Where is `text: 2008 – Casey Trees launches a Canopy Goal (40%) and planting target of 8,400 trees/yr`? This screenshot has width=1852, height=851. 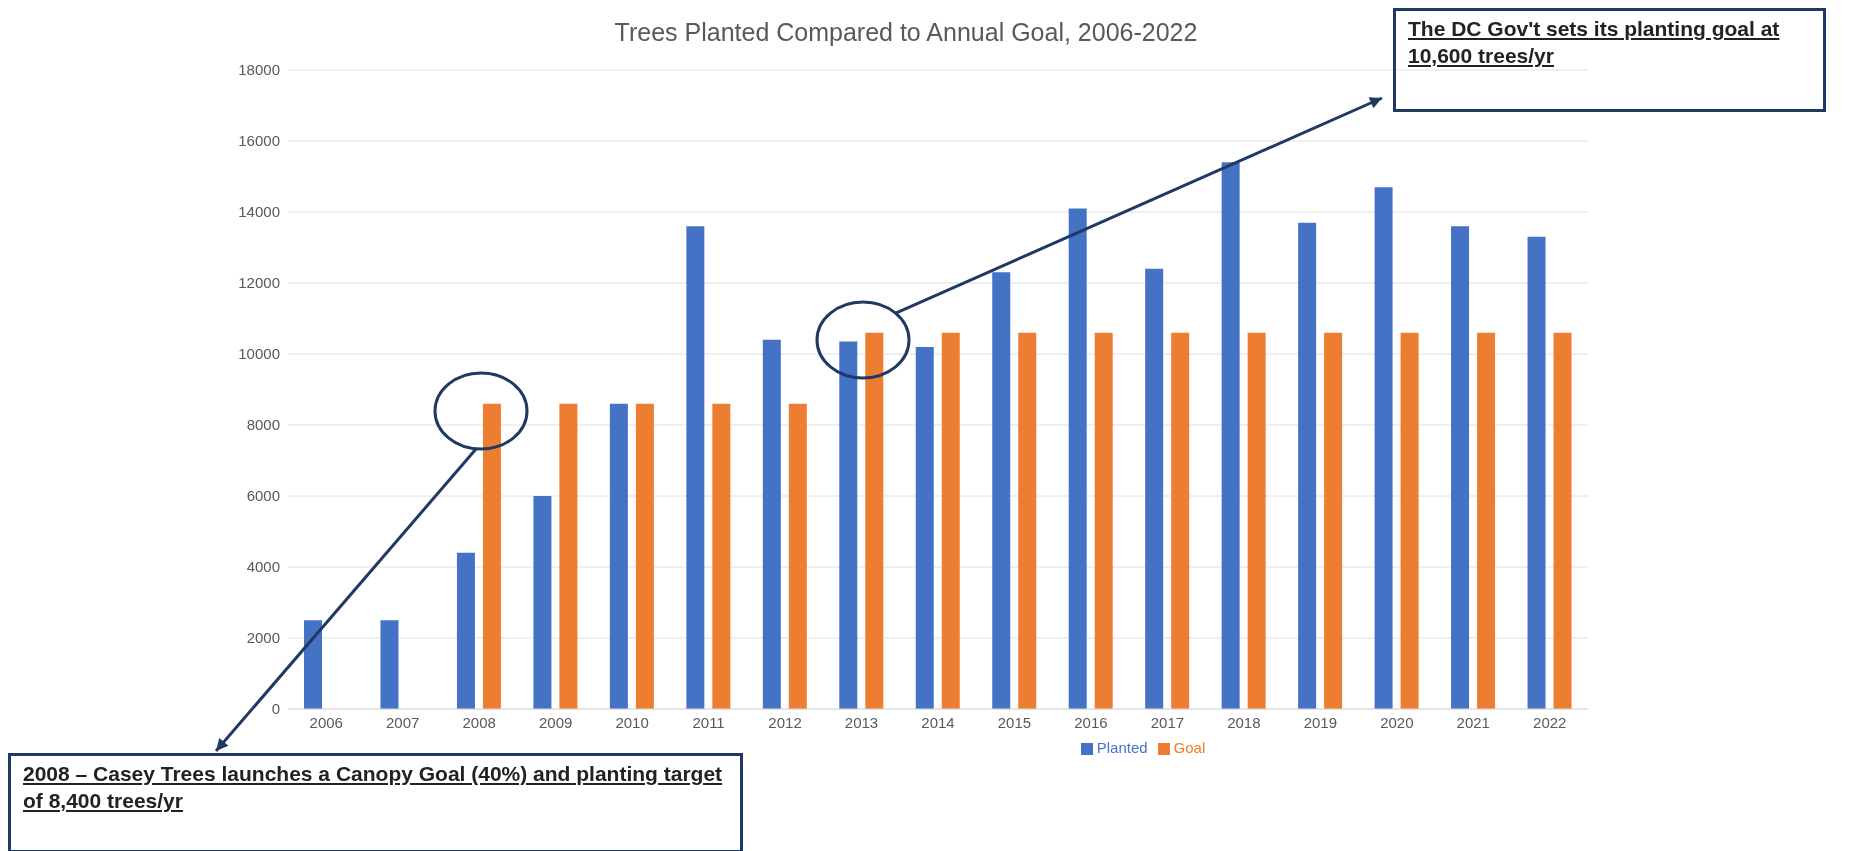
text: 2008 – Casey Trees launches a Canopy Goal (40%) and planting target of 8,400 trees/yr is located at coordinates (375, 802).